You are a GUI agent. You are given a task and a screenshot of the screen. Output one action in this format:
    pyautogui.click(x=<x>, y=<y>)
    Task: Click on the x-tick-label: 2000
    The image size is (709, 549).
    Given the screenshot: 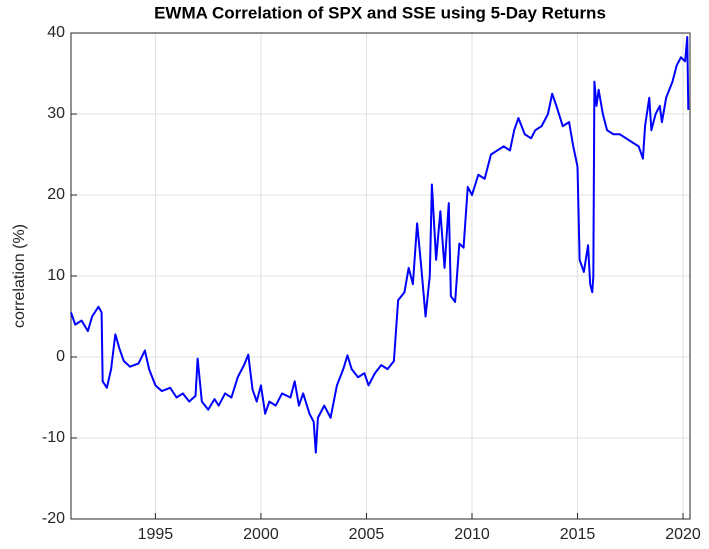 What is the action you would take?
    pyautogui.click(x=261, y=534)
    